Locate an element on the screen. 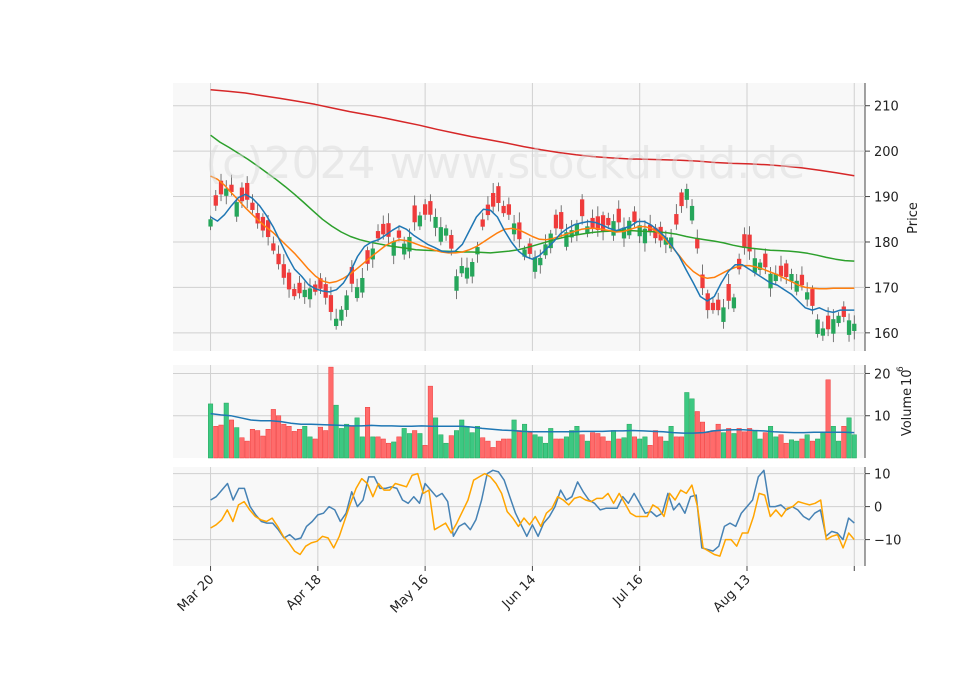 The width and height of the screenshot is (960, 694). volume-ytick-label: 20 is located at coordinates (882, 374).